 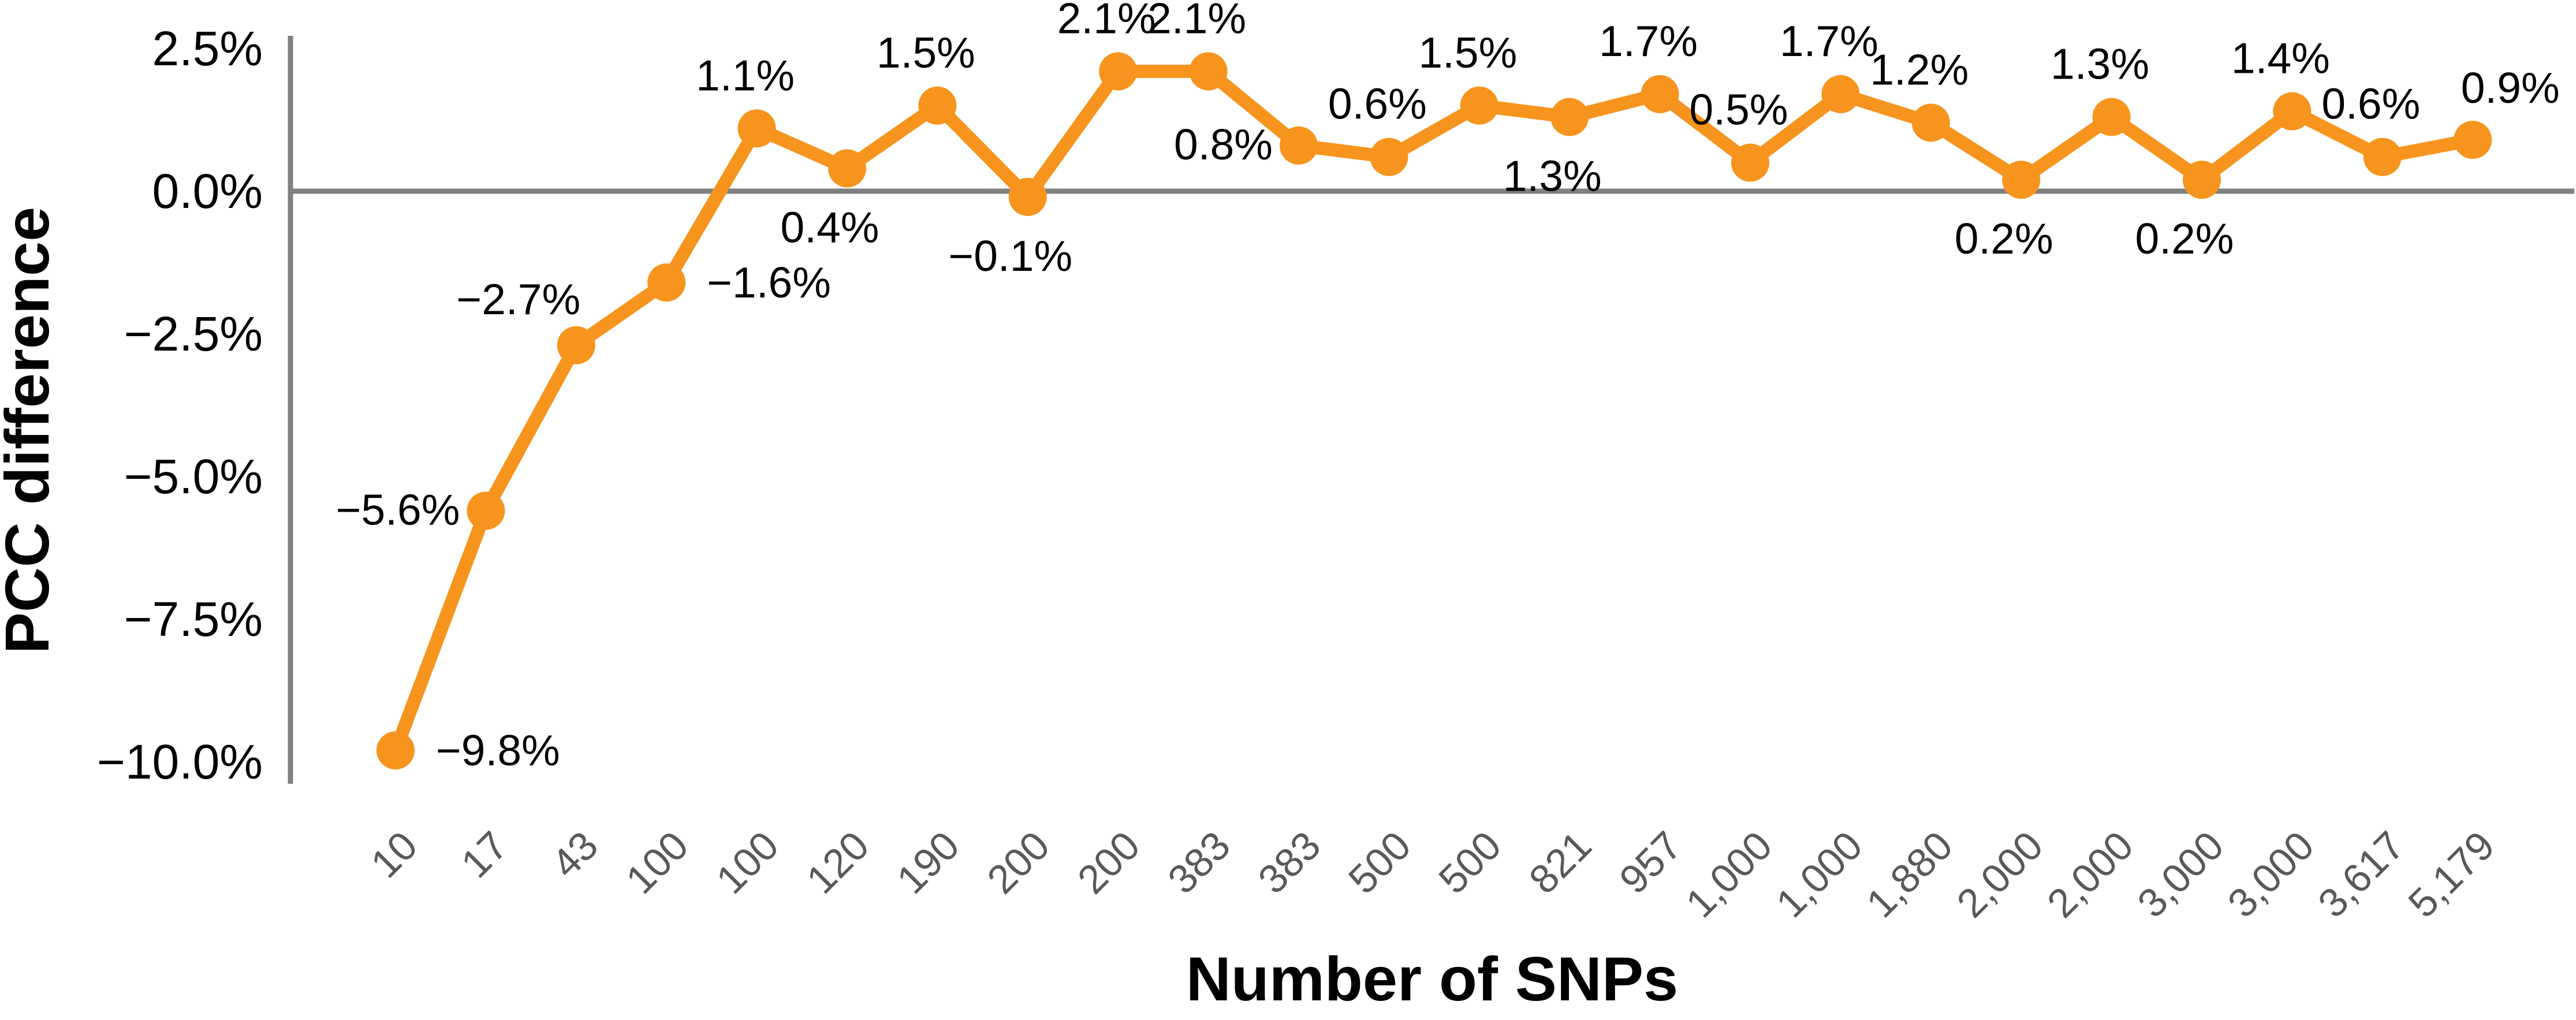 What do you see at coordinates (1432, 979) in the screenshot?
I see `x-axis-title: Number of SNPs` at bounding box center [1432, 979].